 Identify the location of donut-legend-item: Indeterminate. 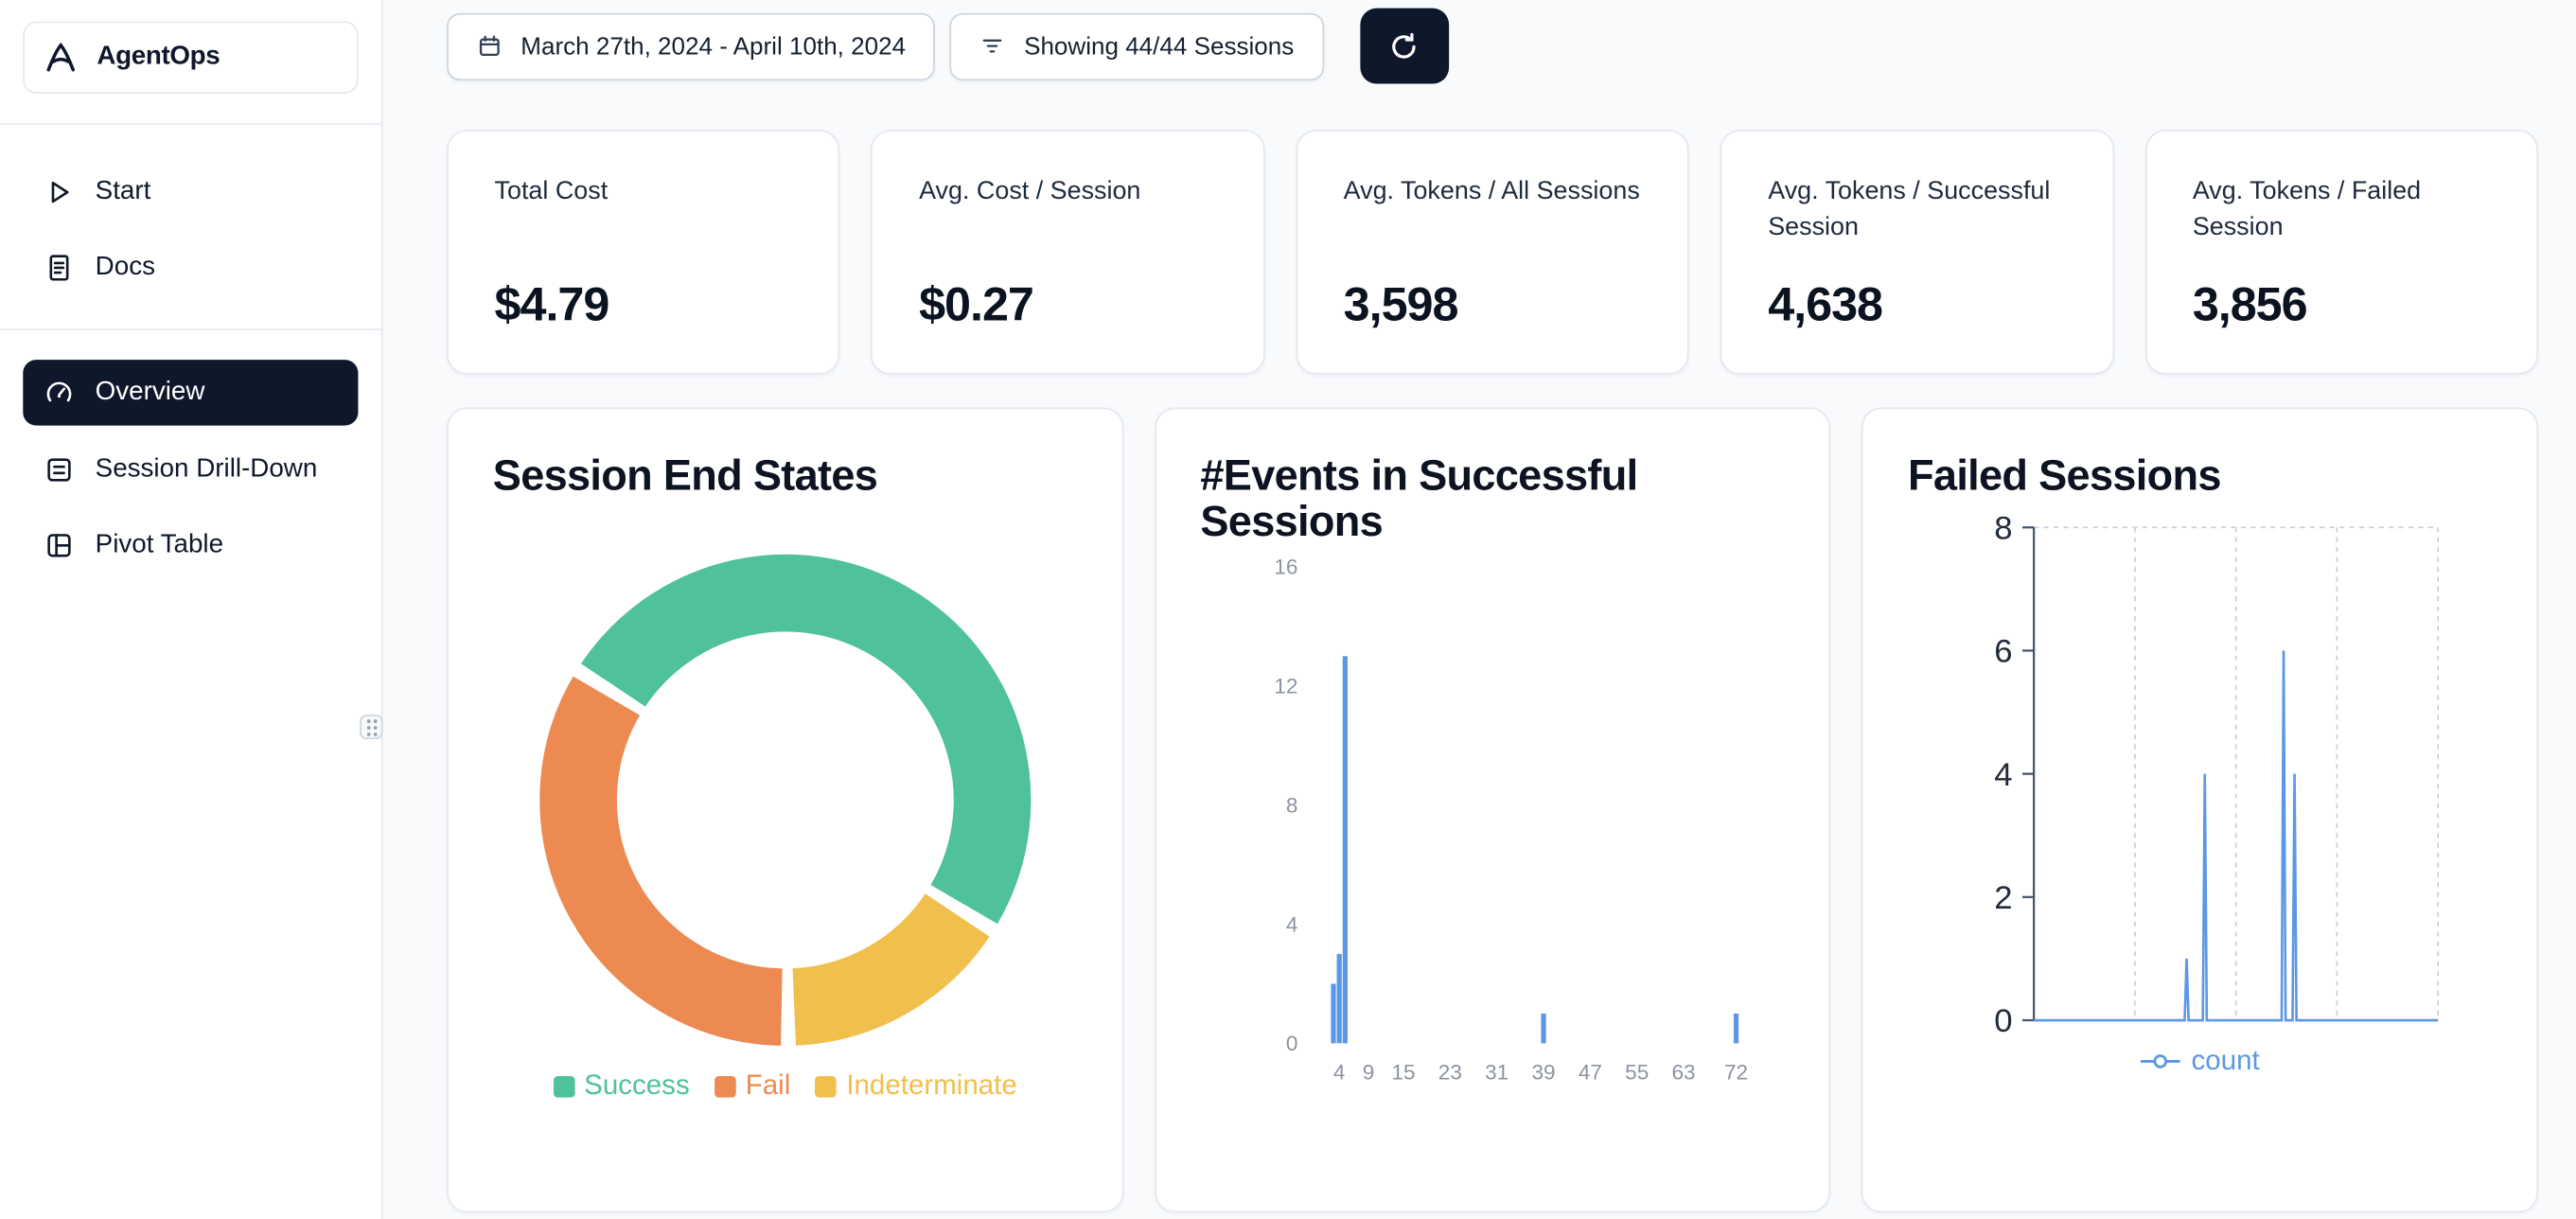
(916, 1086).